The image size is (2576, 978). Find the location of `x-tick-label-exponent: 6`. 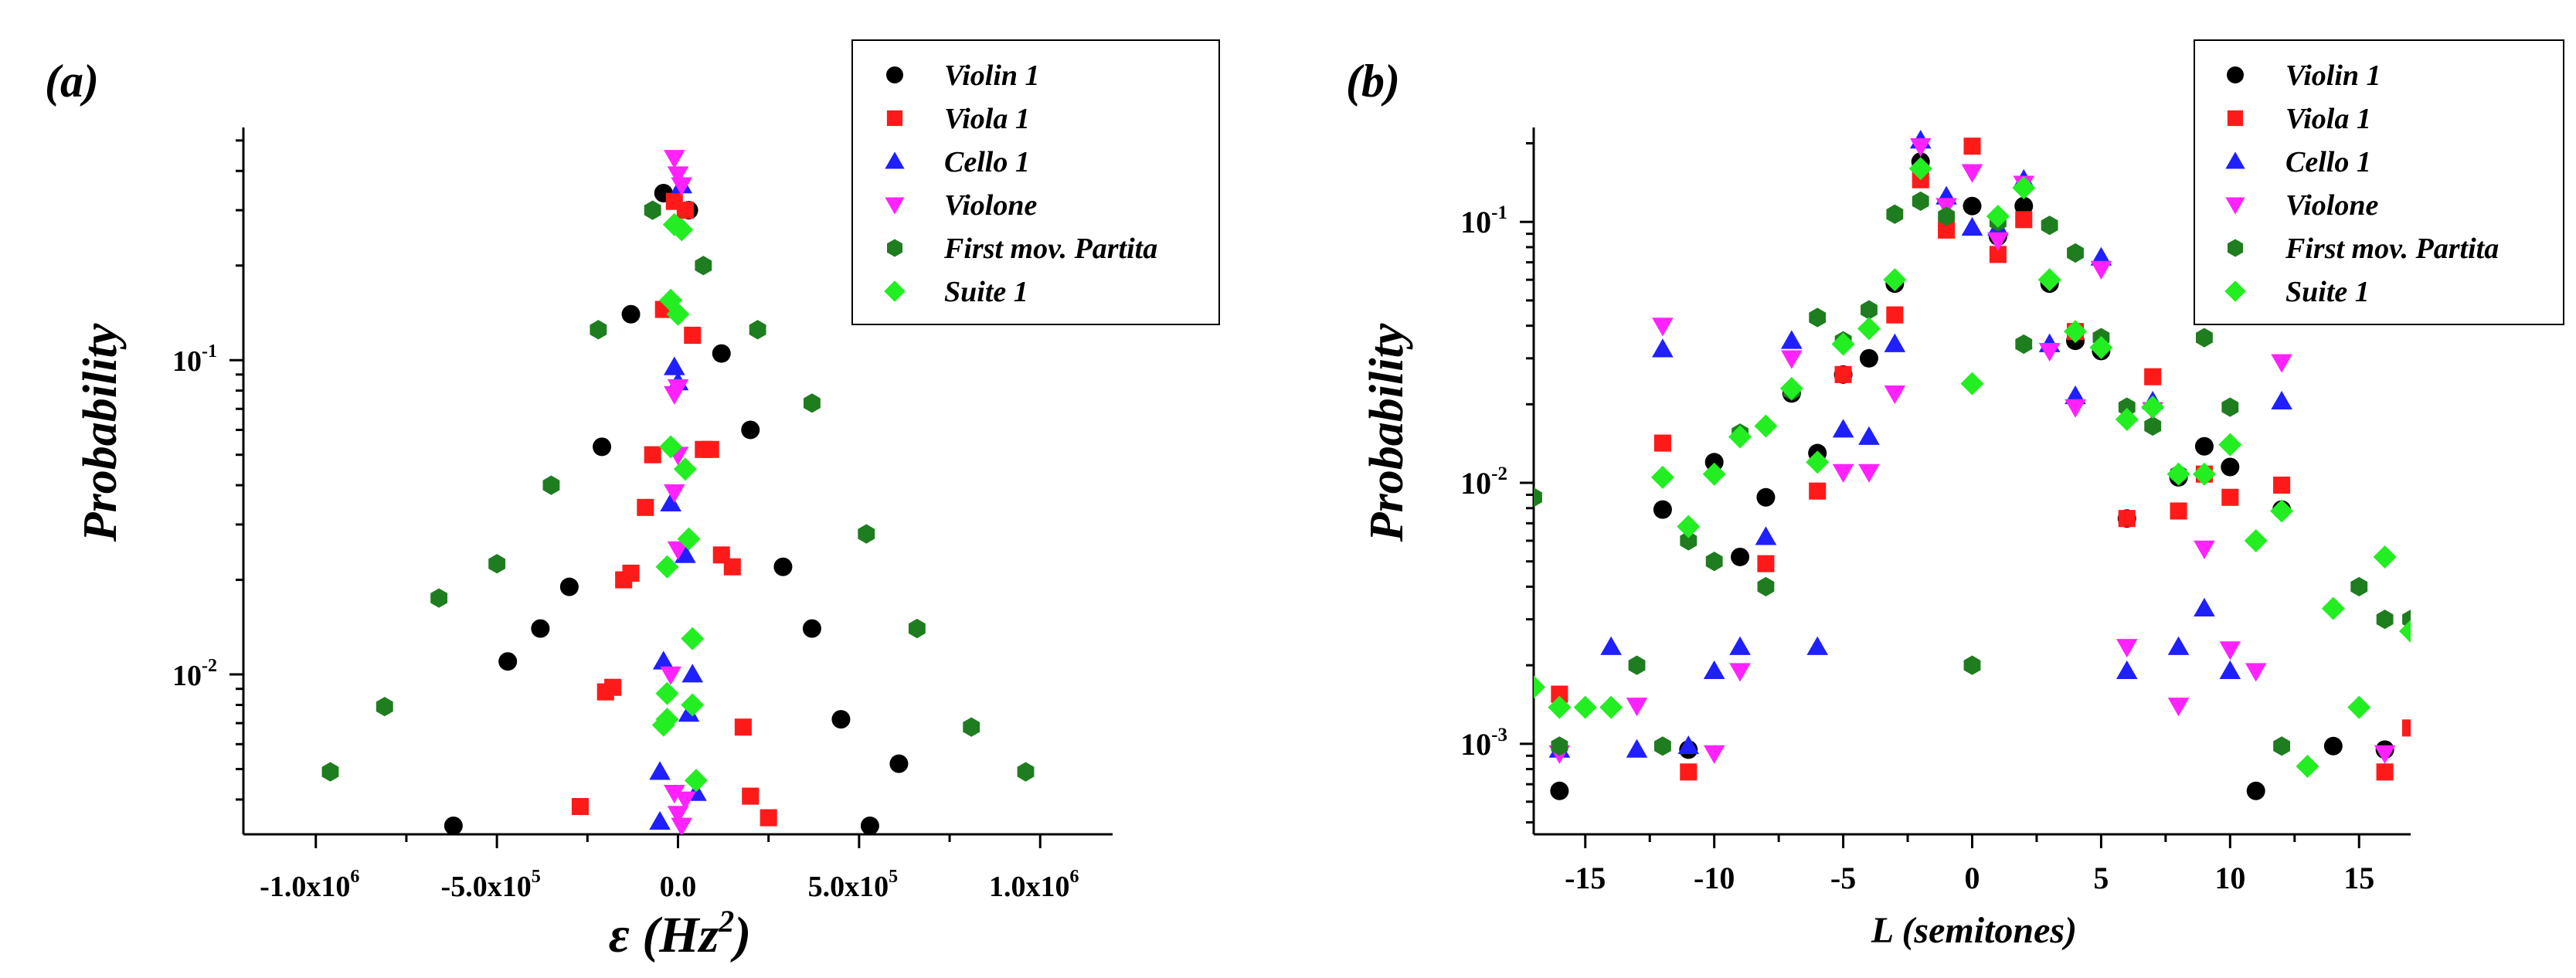

x-tick-label-exponent: 6 is located at coordinates (1074, 877).